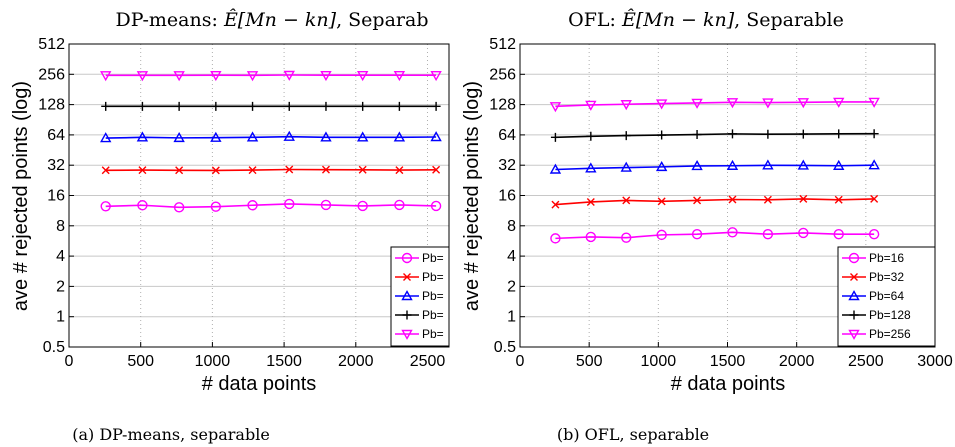 The height and width of the screenshot is (447, 955). What do you see at coordinates (886, 277) in the screenshot?
I see `legend-label: Pb=32` at bounding box center [886, 277].